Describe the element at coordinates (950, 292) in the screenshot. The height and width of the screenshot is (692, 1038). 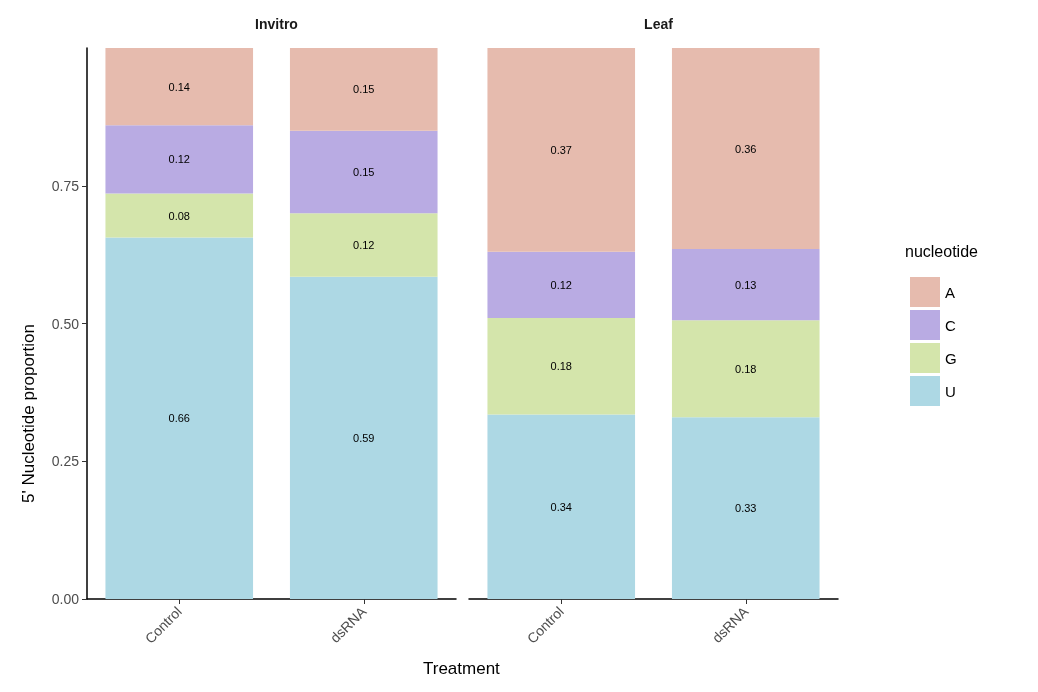
I see `legend-label: A` at that location.